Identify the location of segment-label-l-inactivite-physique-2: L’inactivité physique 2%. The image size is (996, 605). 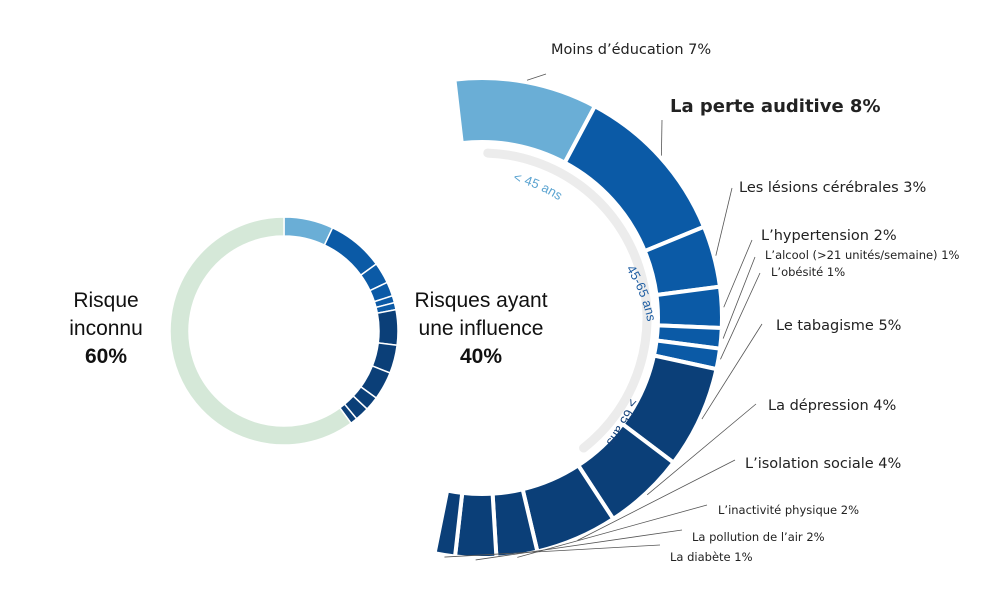
(788, 510).